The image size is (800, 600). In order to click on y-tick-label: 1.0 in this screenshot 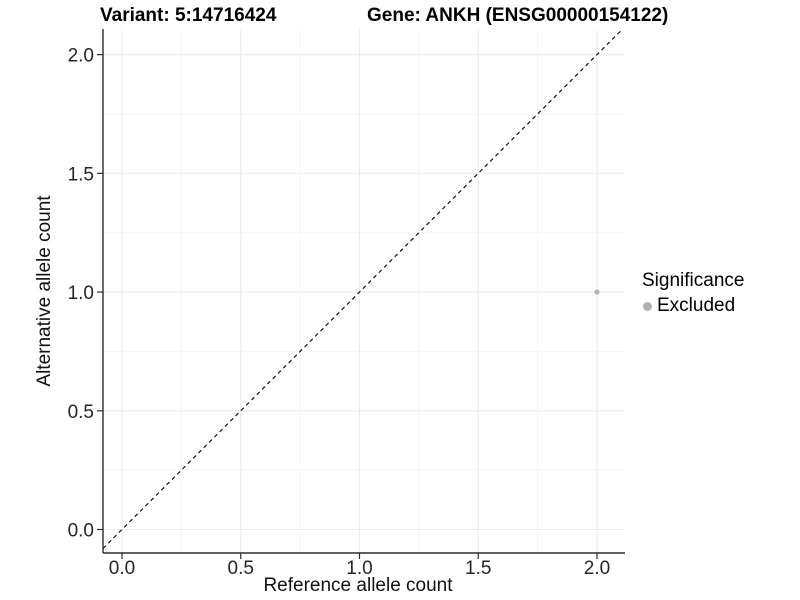, I will do `click(81, 293)`.